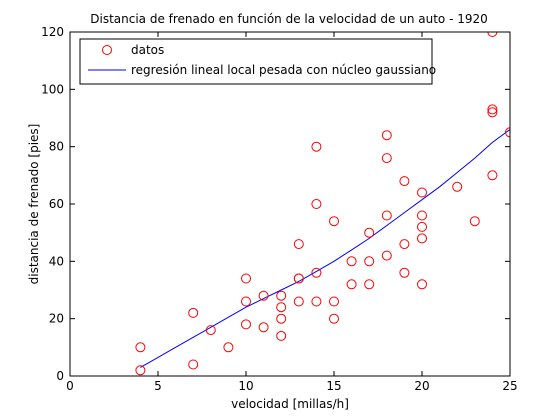  I want to click on y-axis-label: distancia de frenado [pies], so click(34, 204).